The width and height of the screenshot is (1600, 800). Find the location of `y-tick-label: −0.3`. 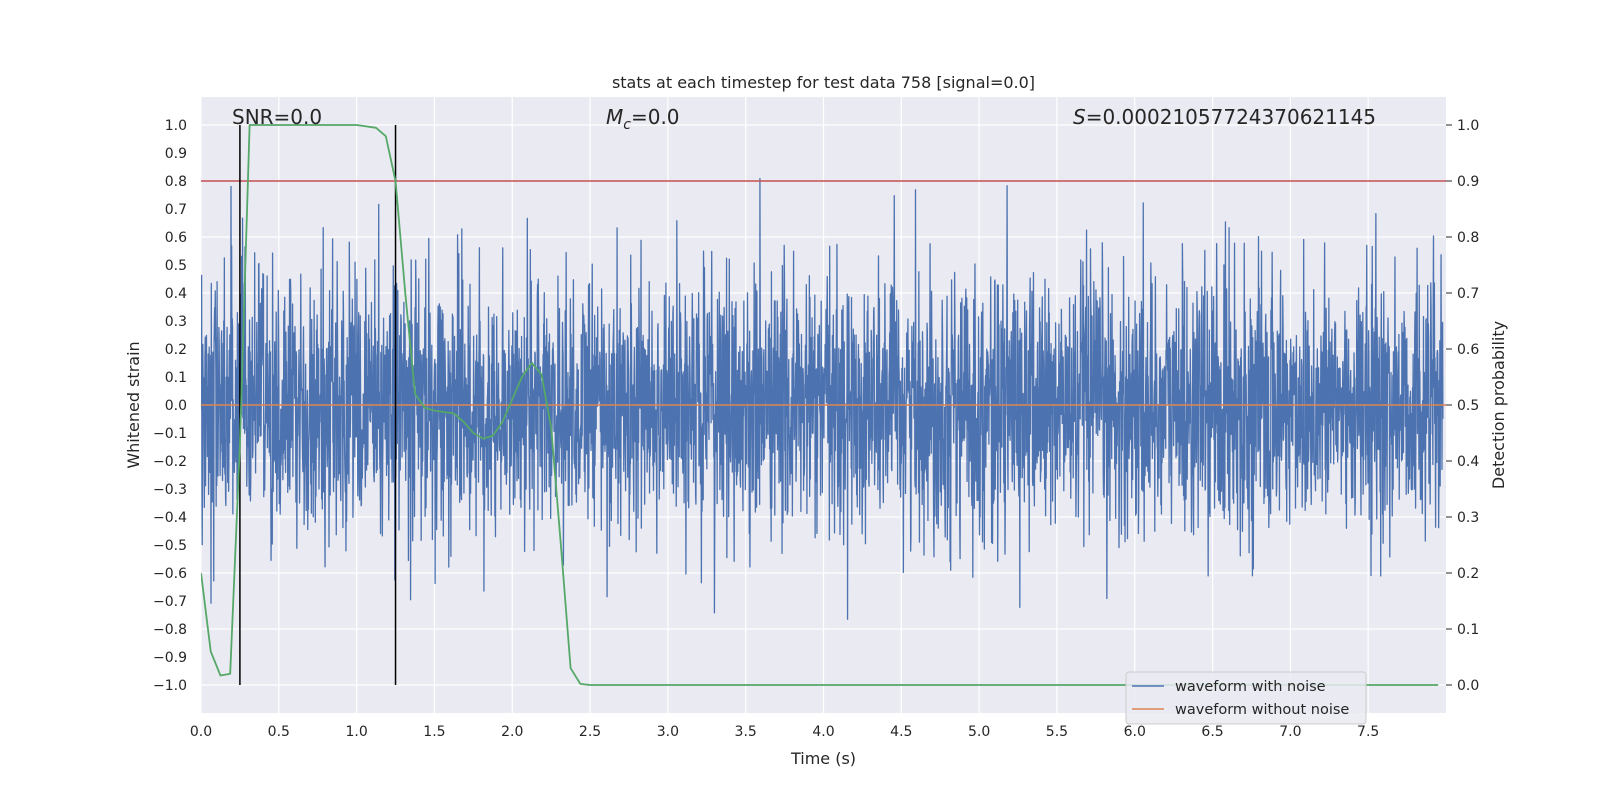

y-tick-label: −0.3 is located at coordinates (170, 490).